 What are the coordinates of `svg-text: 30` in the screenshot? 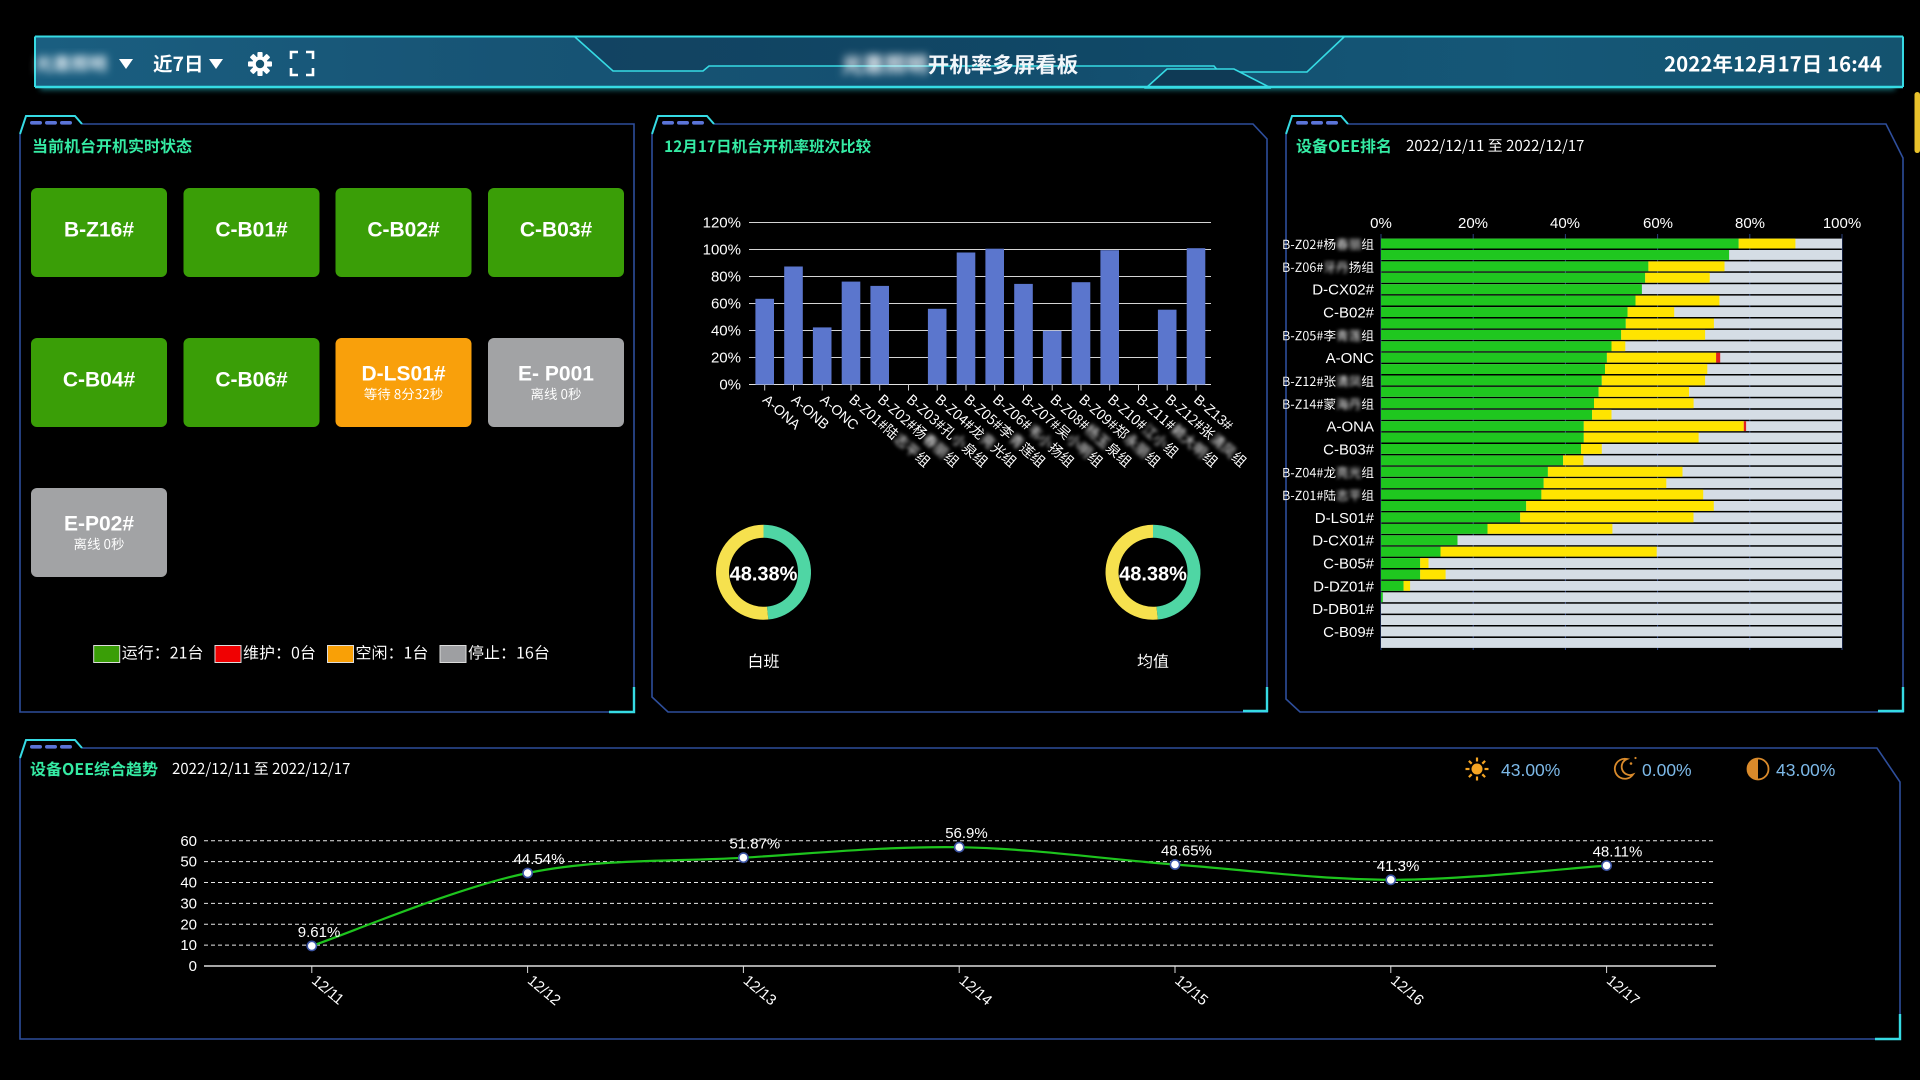 It's located at (188, 903).